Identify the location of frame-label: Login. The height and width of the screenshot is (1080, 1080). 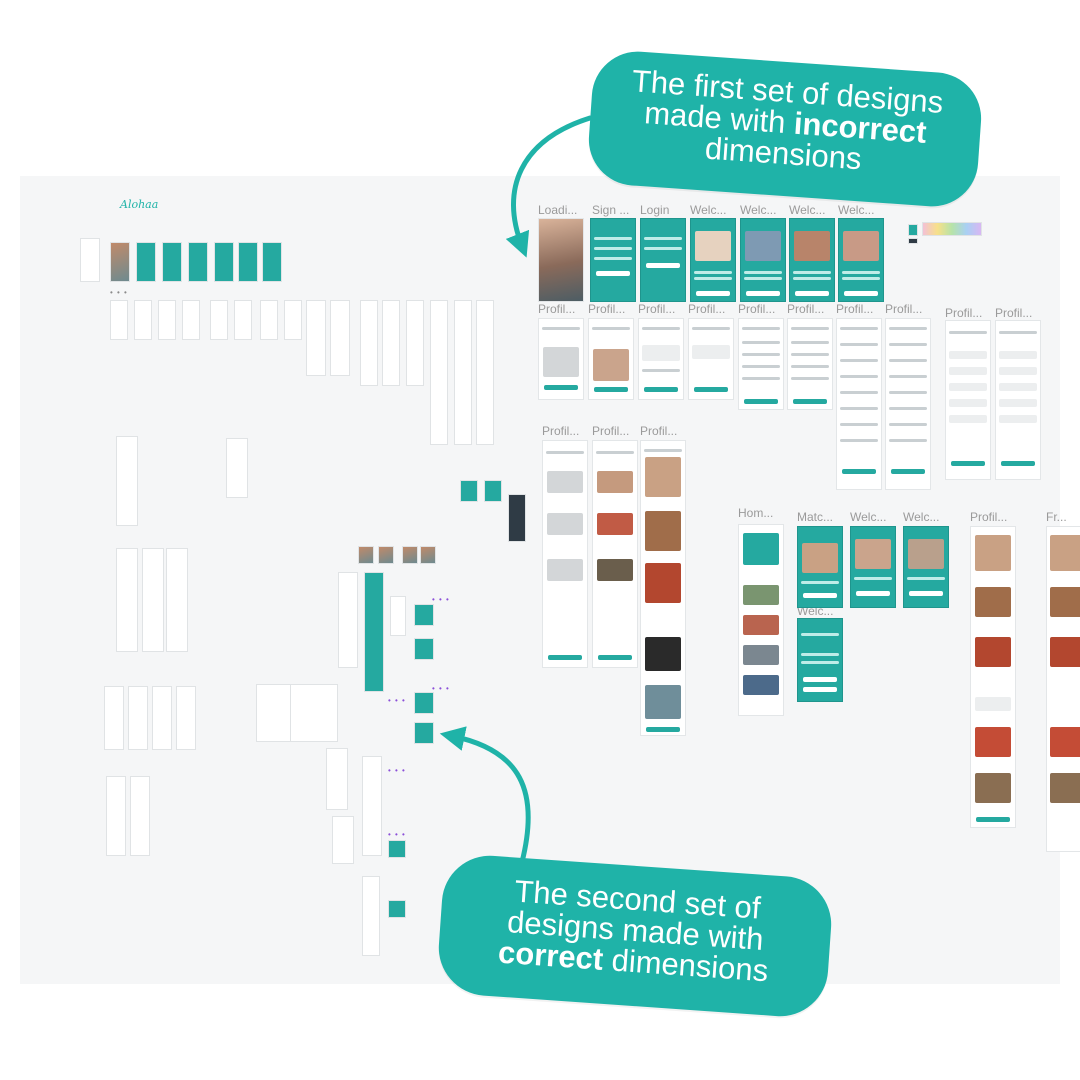
(655, 210).